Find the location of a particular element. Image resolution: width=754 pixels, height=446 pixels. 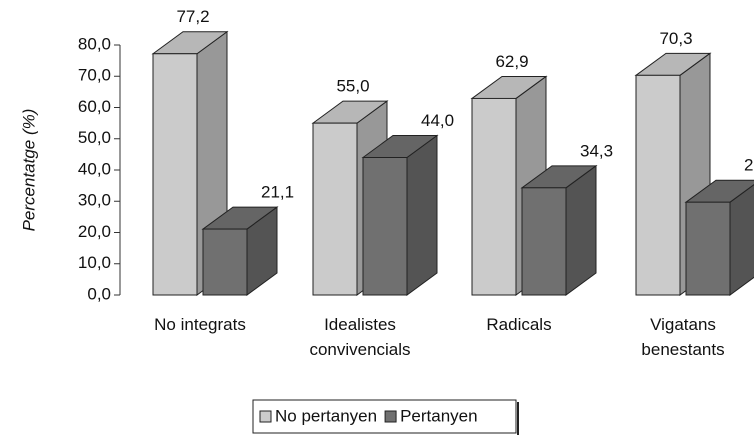

y-tick-label: 20,0 is located at coordinates (94, 231).